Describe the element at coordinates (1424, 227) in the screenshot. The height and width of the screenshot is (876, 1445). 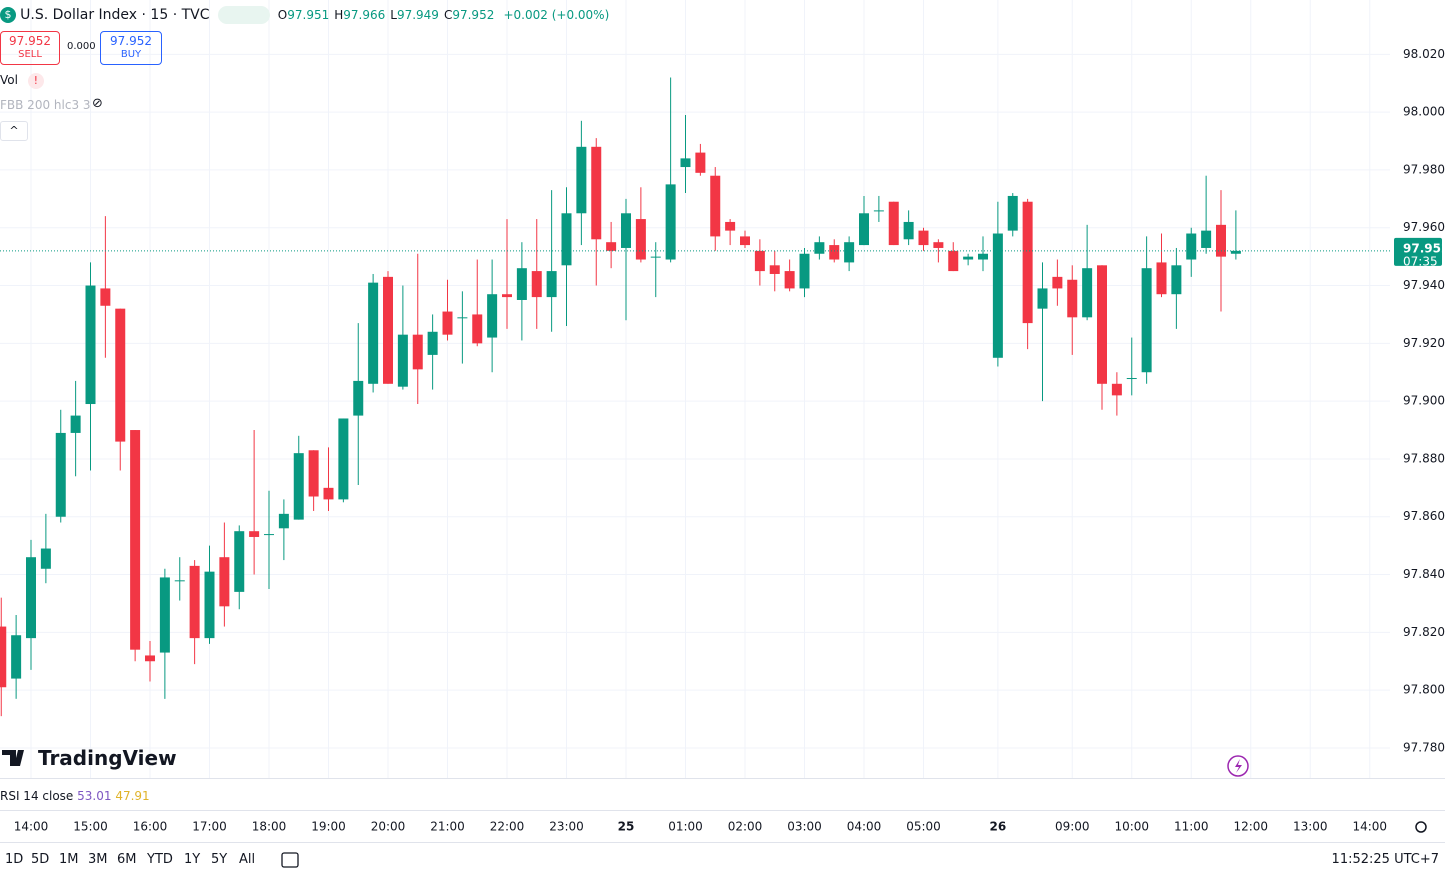
I see `y-tick-label: 97.960` at that location.